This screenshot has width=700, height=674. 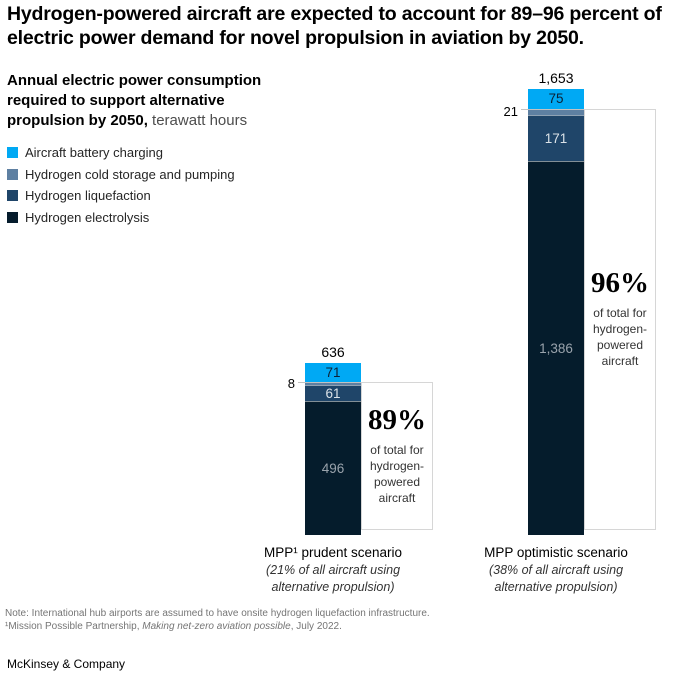 What do you see at coordinates (556, 77) in the screenshot?
I see `bar-total-value: 1,653` at bounding box center [556, 77].